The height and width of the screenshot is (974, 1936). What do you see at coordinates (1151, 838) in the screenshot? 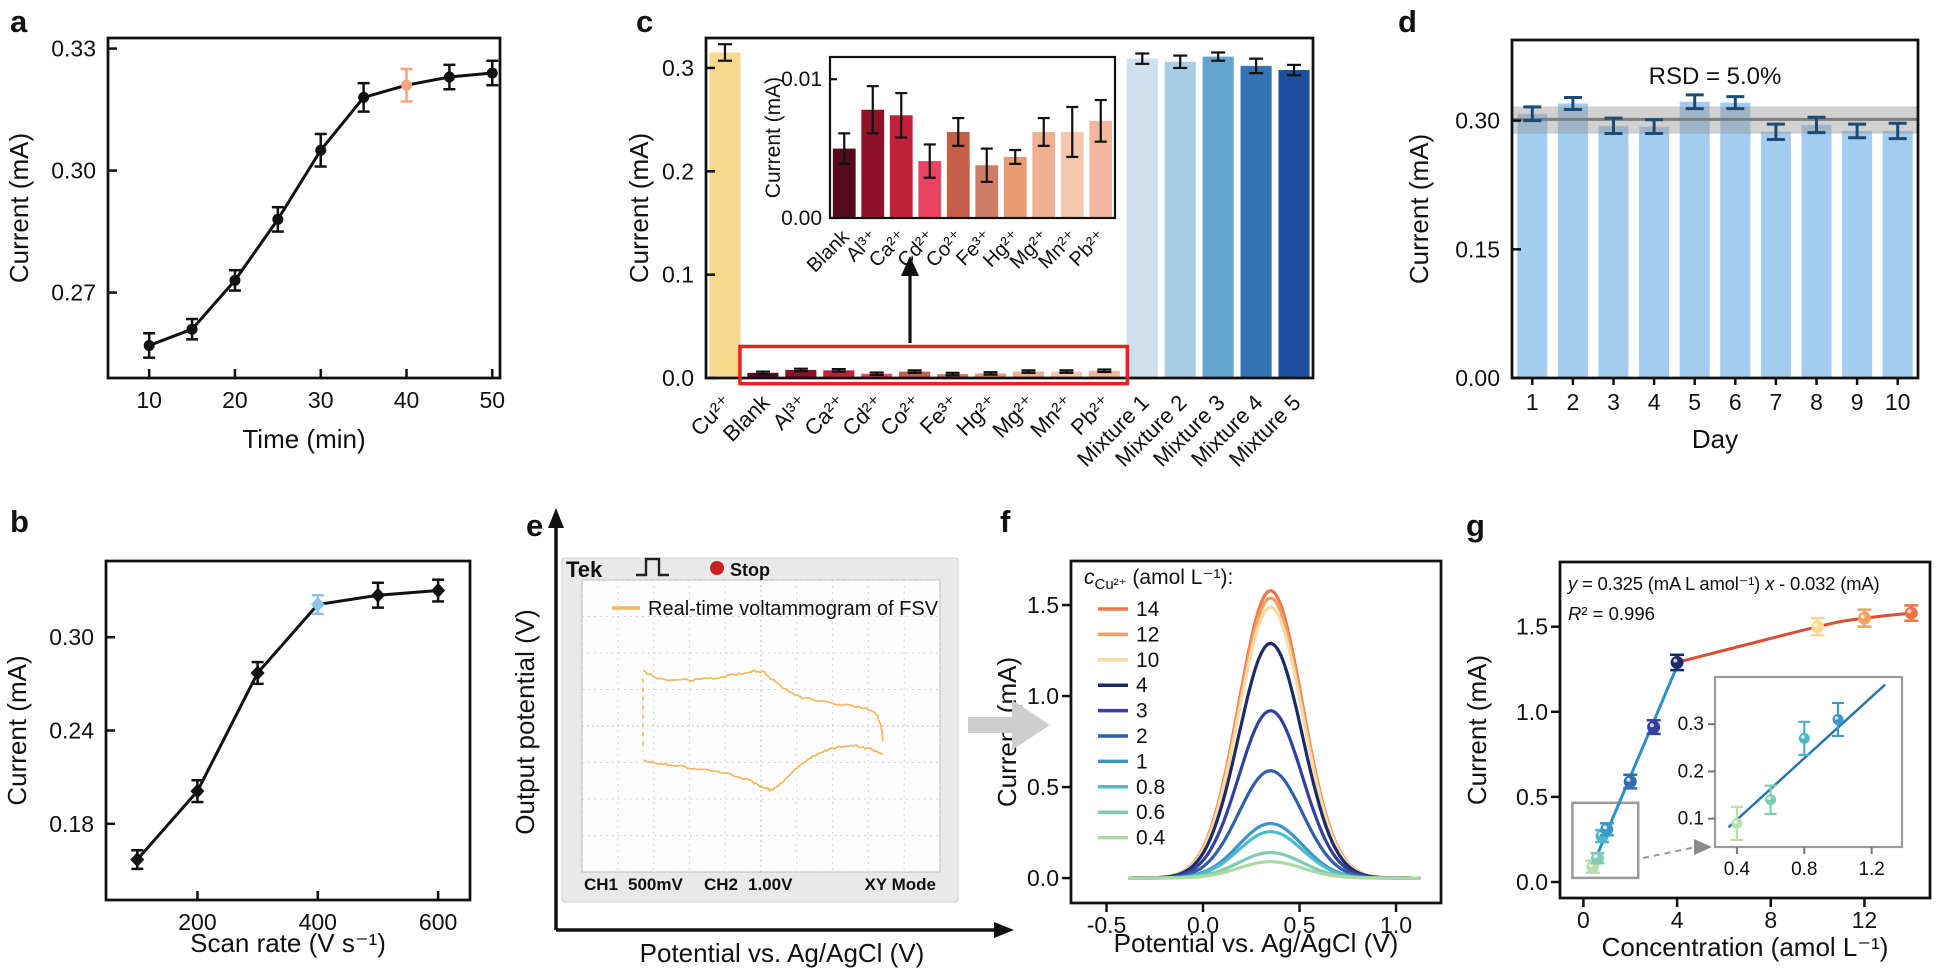
I see `legend-entry-label: 0.4` at bounding box center [1151, 838].